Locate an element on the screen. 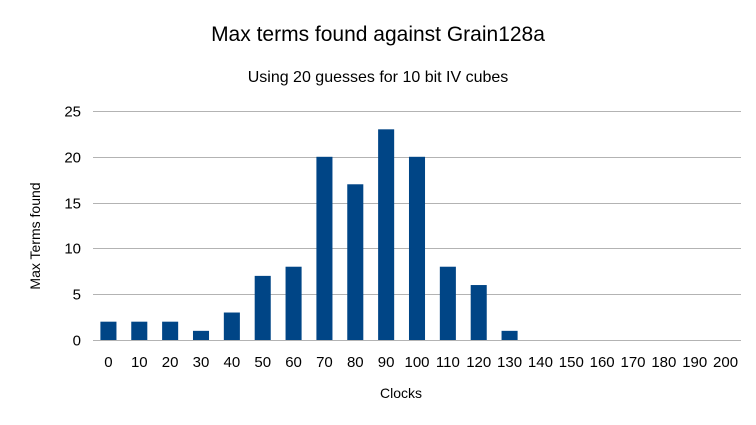 Image resolution: width=756 pixels, height=425 pixels. y-tick-labels: 0 5 10 15 20 25 is located at coordinates (72, 227).